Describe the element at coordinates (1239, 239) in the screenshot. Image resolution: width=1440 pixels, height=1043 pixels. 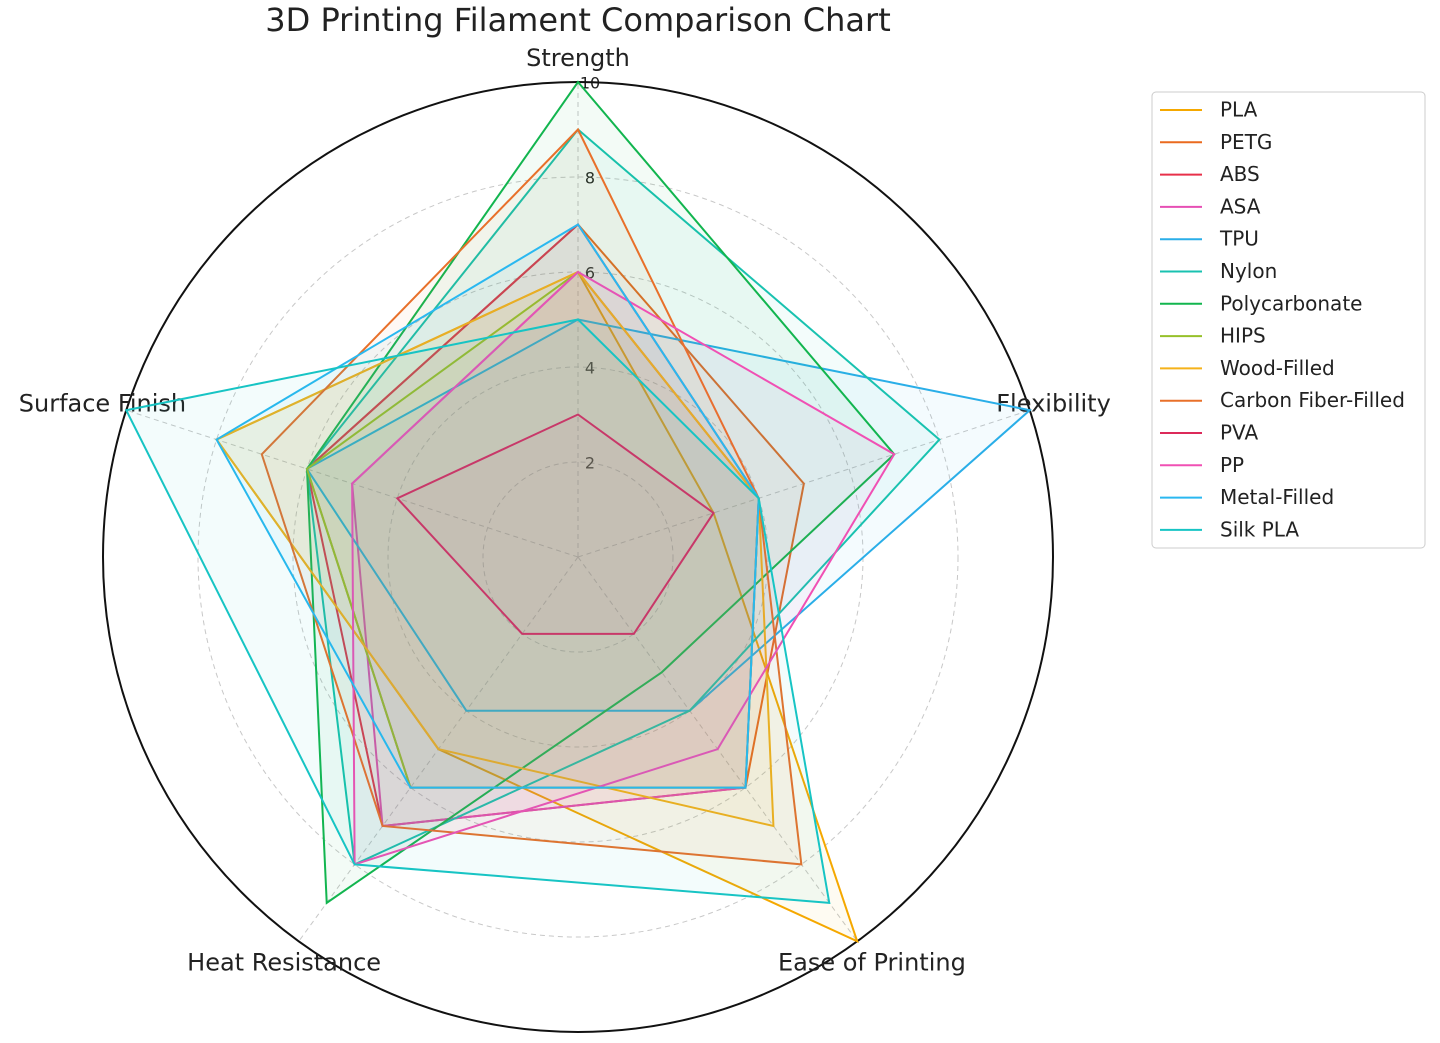
I see `legend-label: TPU` at that location.